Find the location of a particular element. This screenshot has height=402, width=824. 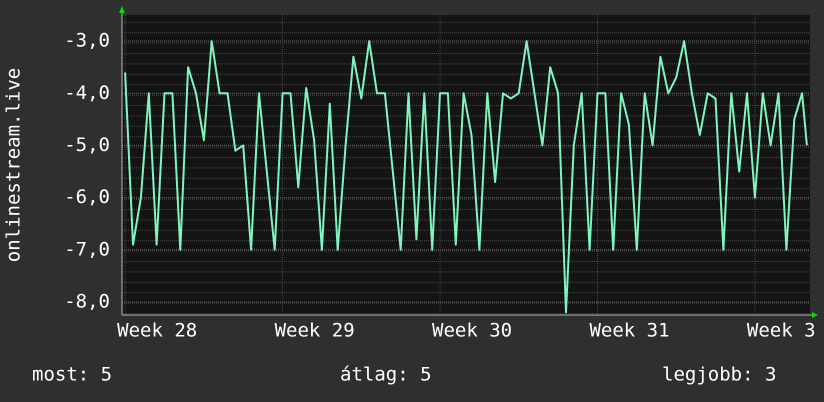

y-tick-label: -7,0 is located at coordinates (87, 249).